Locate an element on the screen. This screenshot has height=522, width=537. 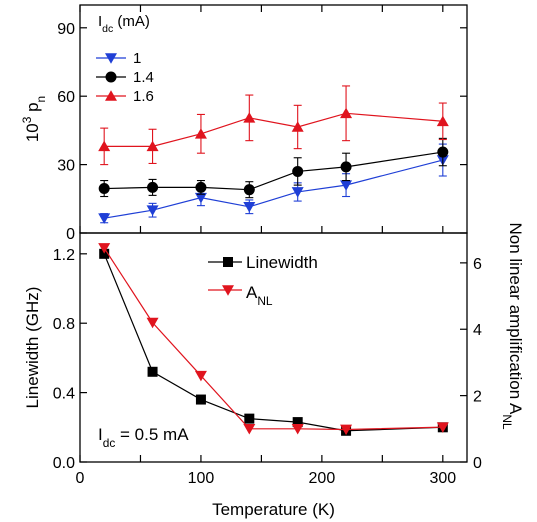
top-y-tick-label: 60 is located at coordinates (66, 97).